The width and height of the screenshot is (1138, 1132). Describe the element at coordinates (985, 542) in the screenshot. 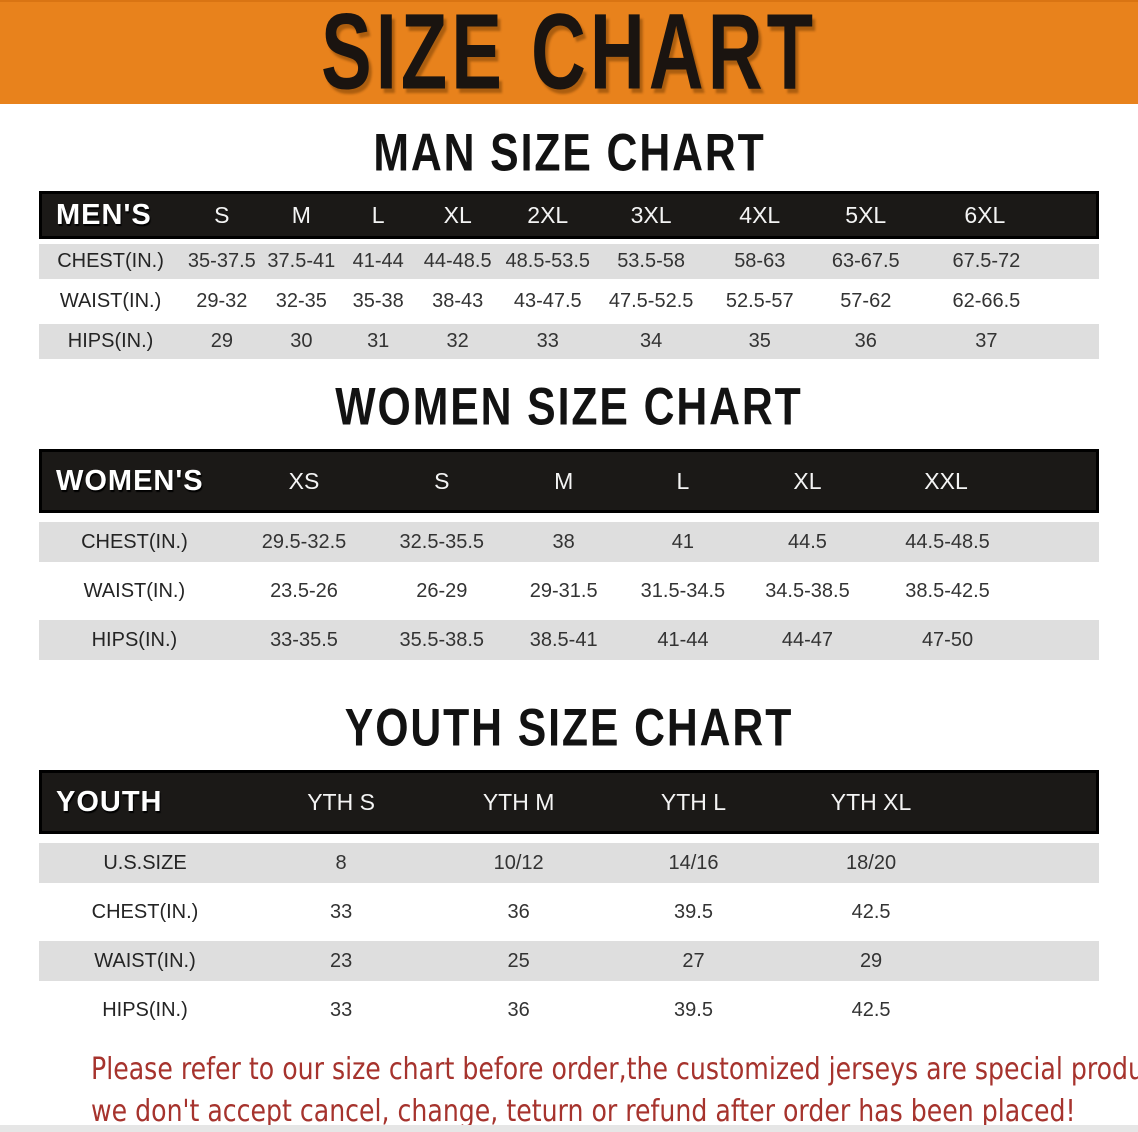

I see `size-cell: 44.5-48.5` at that location.